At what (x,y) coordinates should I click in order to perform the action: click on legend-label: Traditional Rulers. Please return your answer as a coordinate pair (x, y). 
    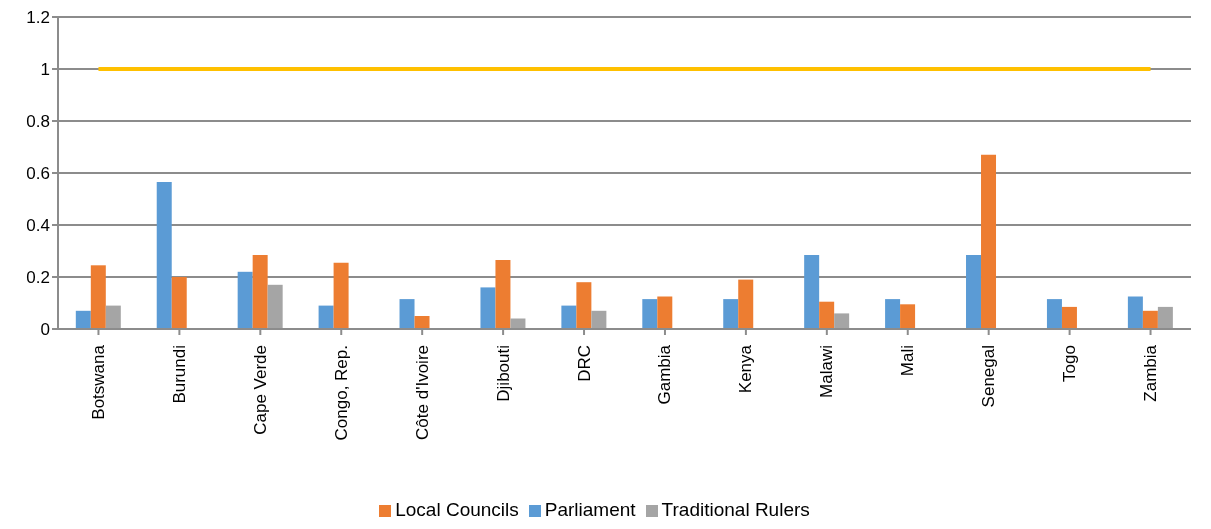
    Looking at the image, I should click on (735, 509).